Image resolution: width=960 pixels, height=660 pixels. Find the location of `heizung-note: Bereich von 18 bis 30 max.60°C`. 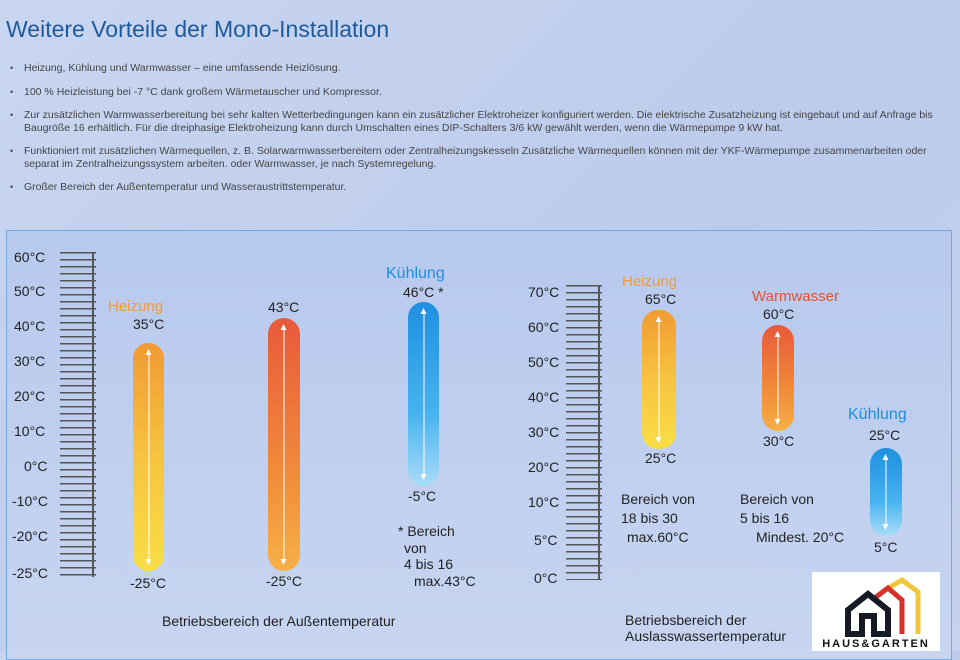

heizung-note: Bereich von 18 bis 30 max.60°C is located at coordinates (658, 518).